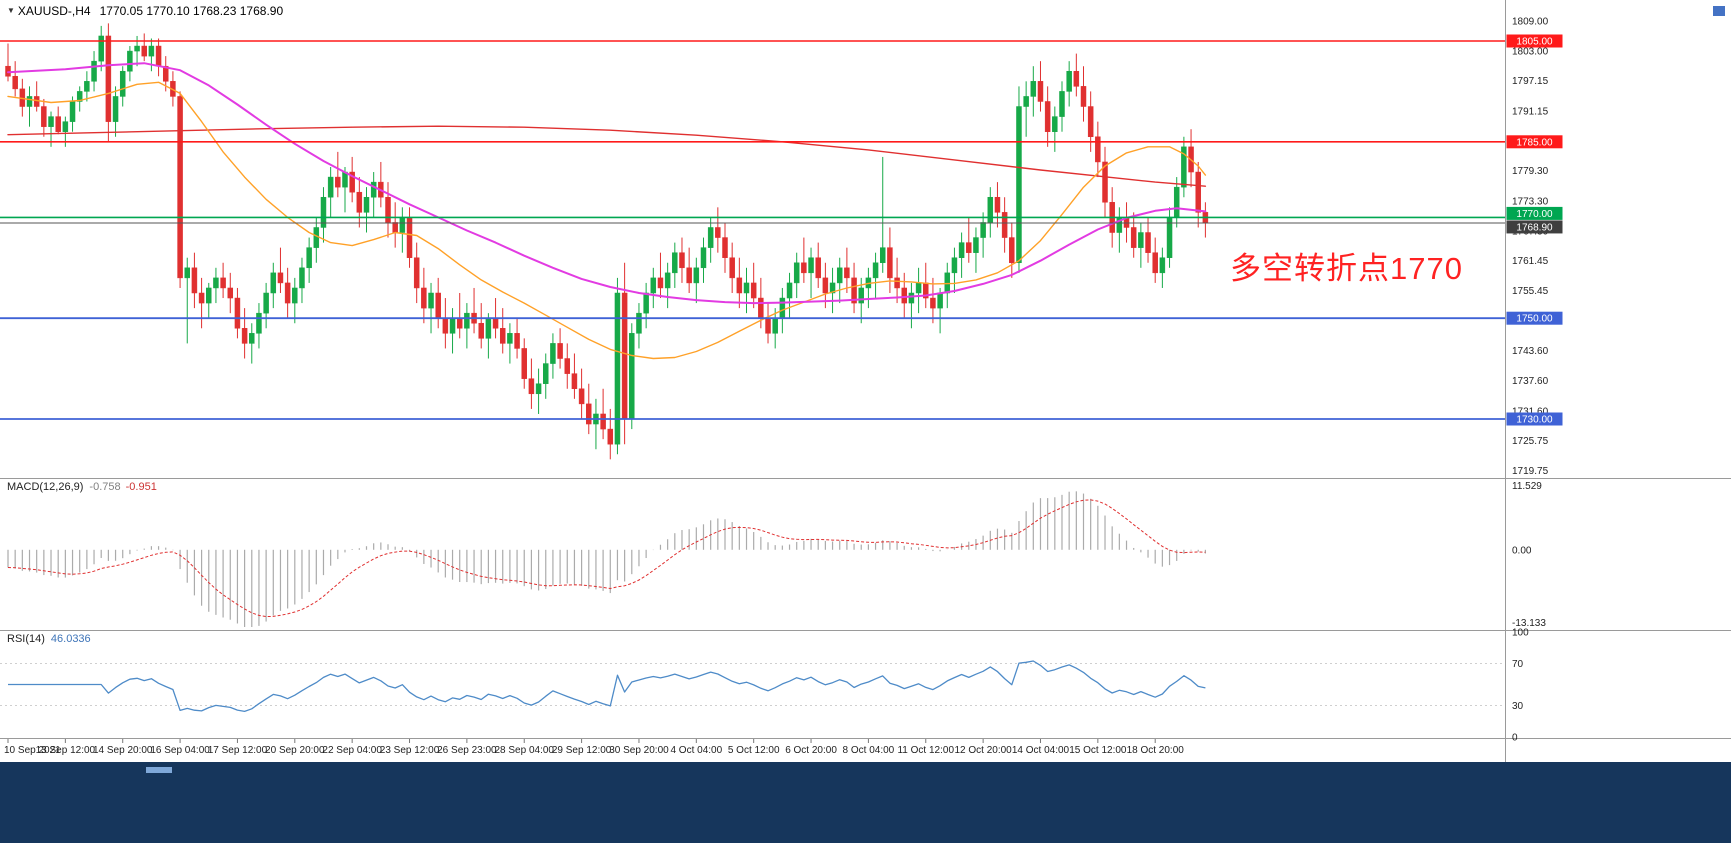 The image size is (1731, 843). What do you see at coordinates (811, 750) in the screenshot?
I see `time-label: 6 Oct 20:00` at bounding box center [811, 750].